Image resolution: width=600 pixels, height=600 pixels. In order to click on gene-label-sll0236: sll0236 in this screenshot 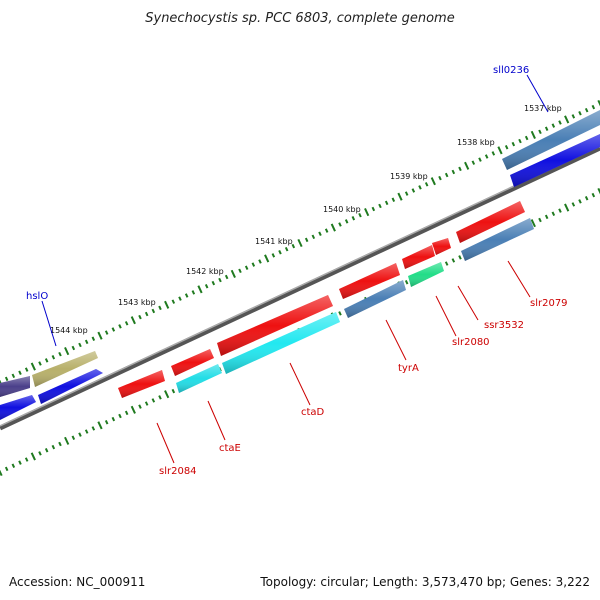, I will do `click(511, 70)`.